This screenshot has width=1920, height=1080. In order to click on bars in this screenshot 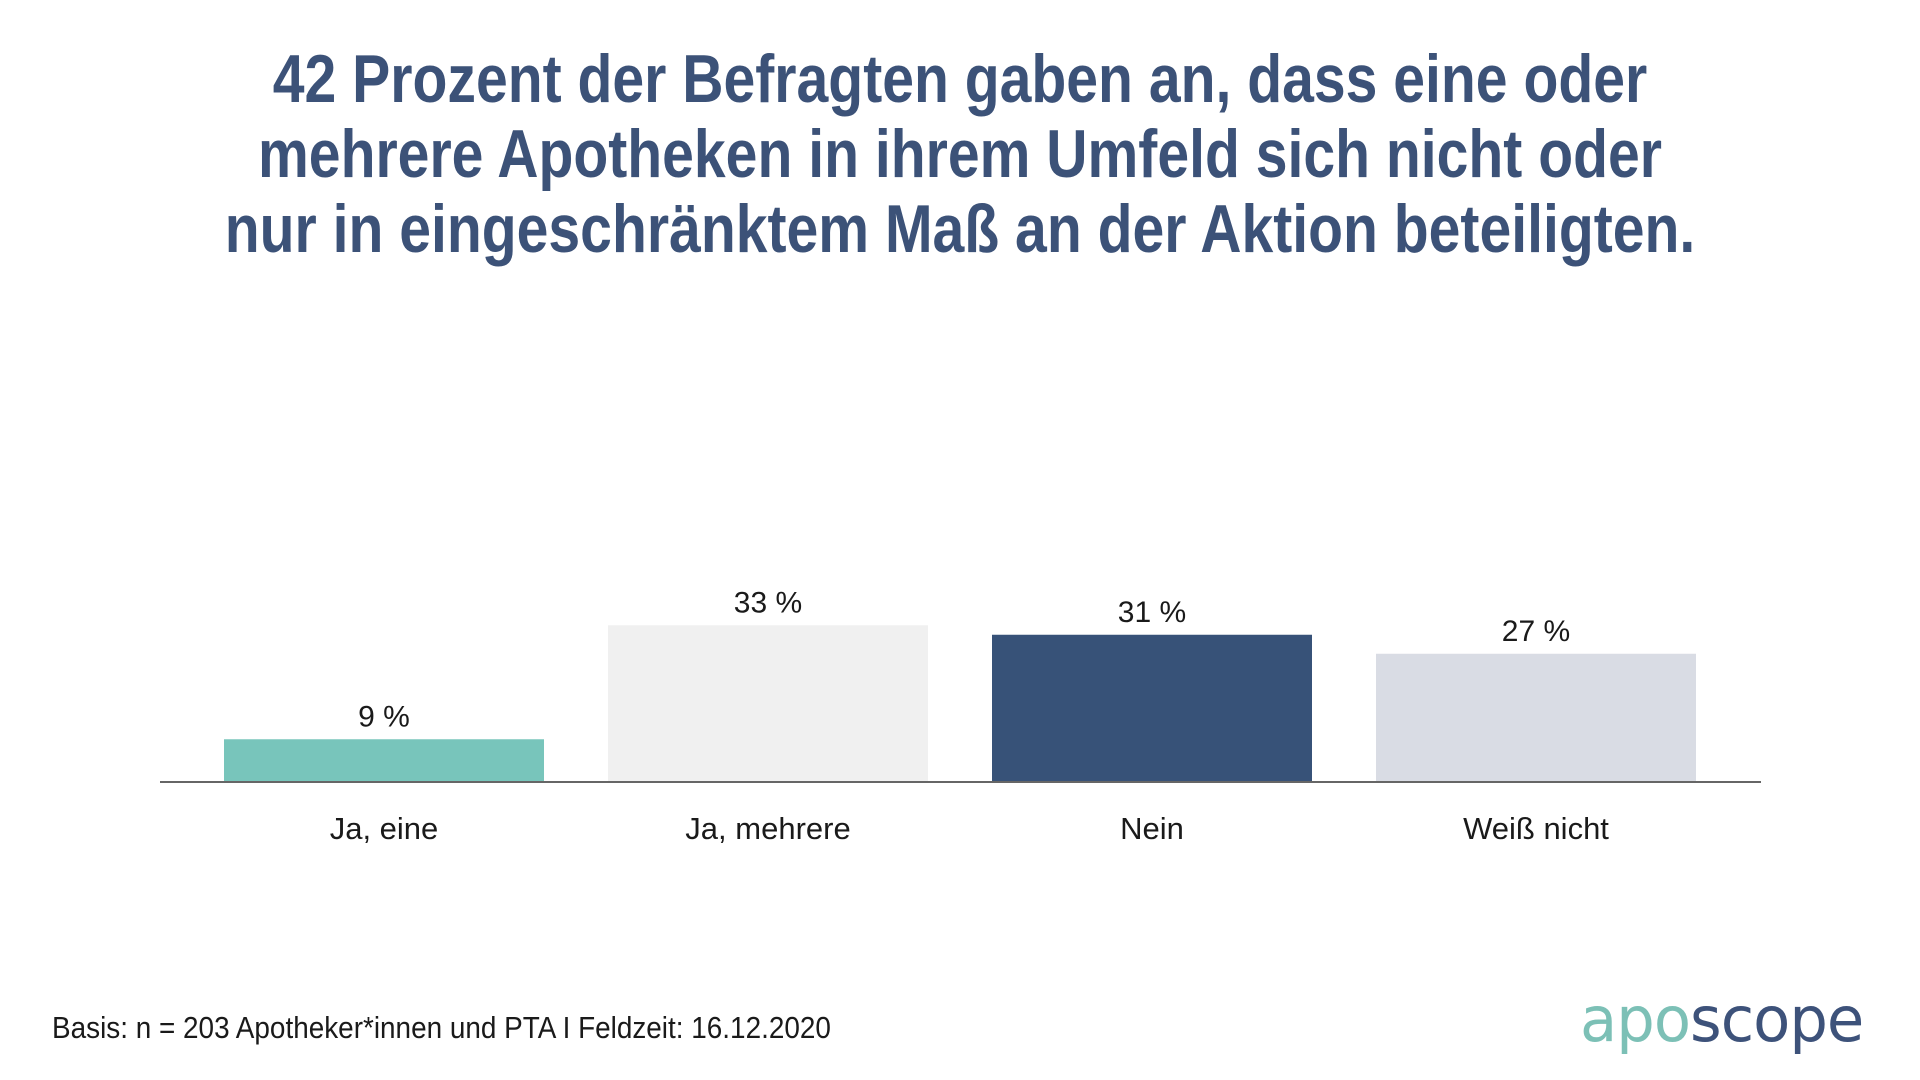, I will do `click(960, 703)`.